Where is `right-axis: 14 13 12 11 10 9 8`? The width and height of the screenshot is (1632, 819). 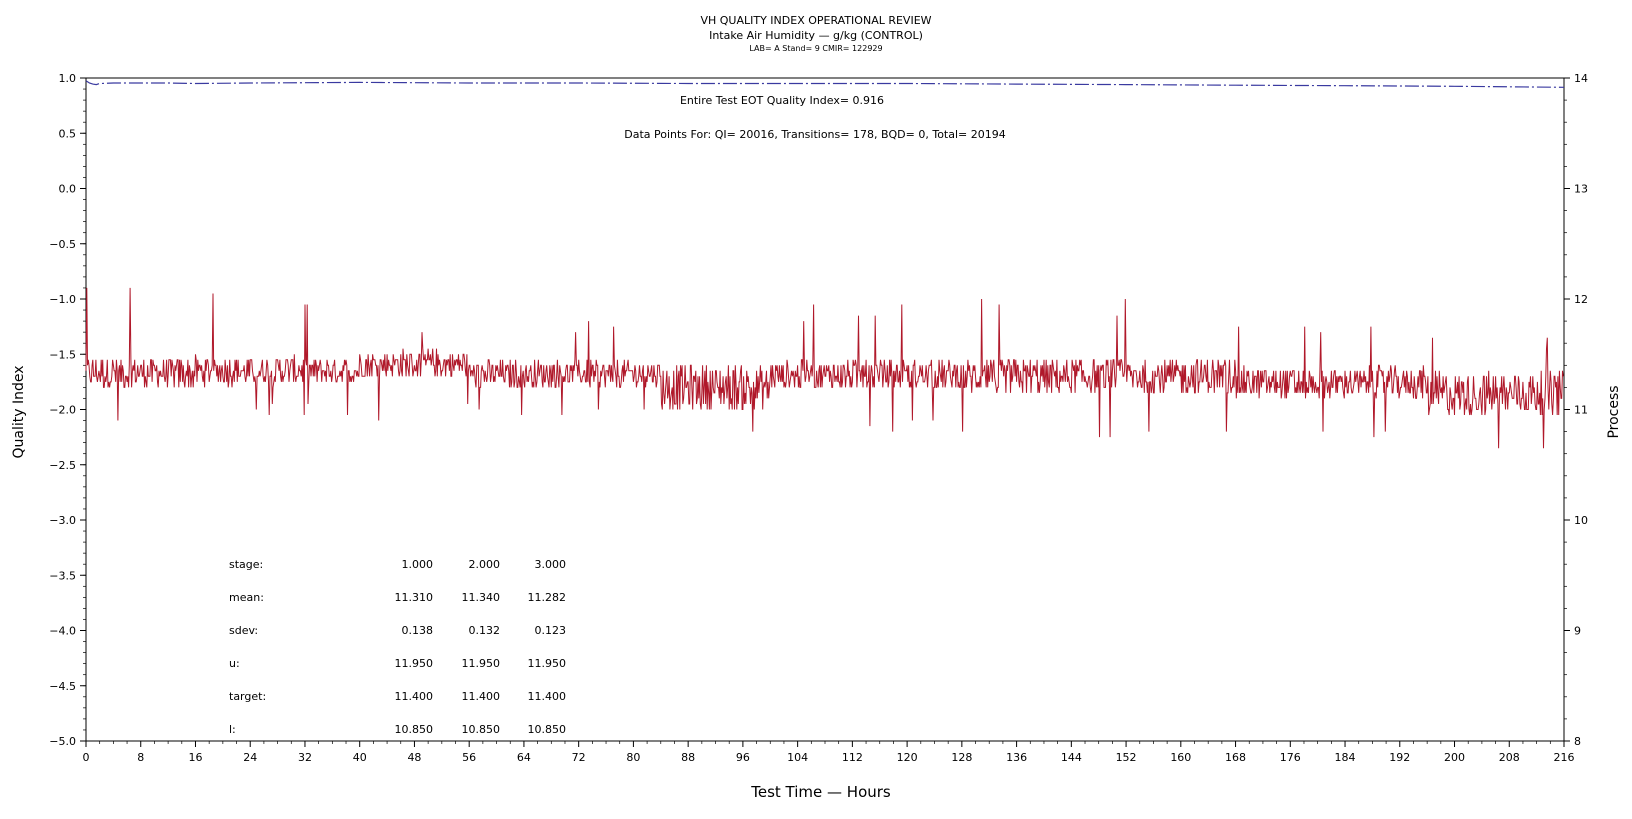
right-axis: 14 13 12 11 10 9 8 is located at coordinates (1576, 410).